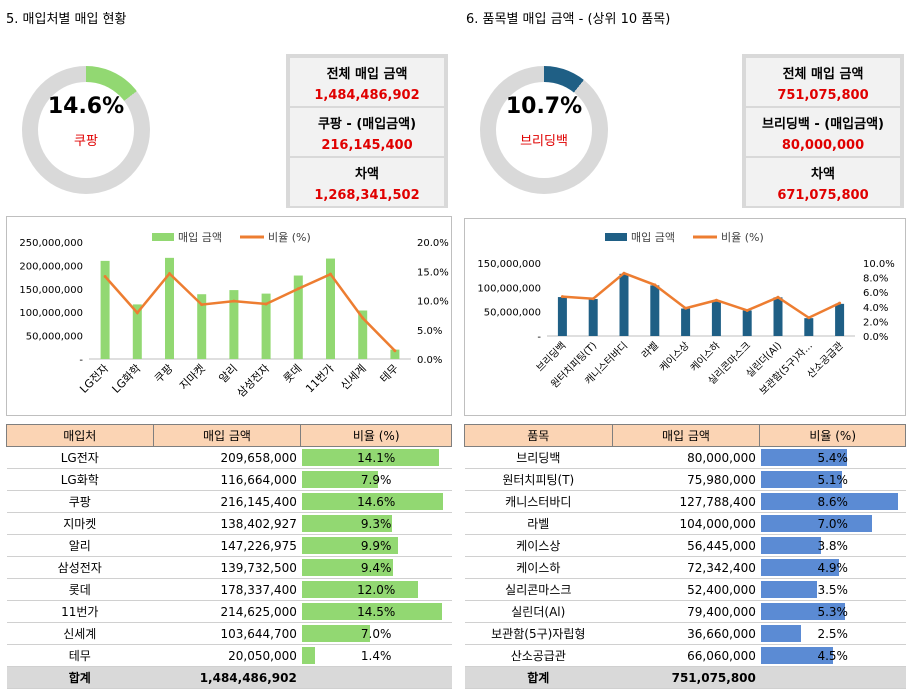  I want to click on ratio-text: 8.6%, so click(832, 501).